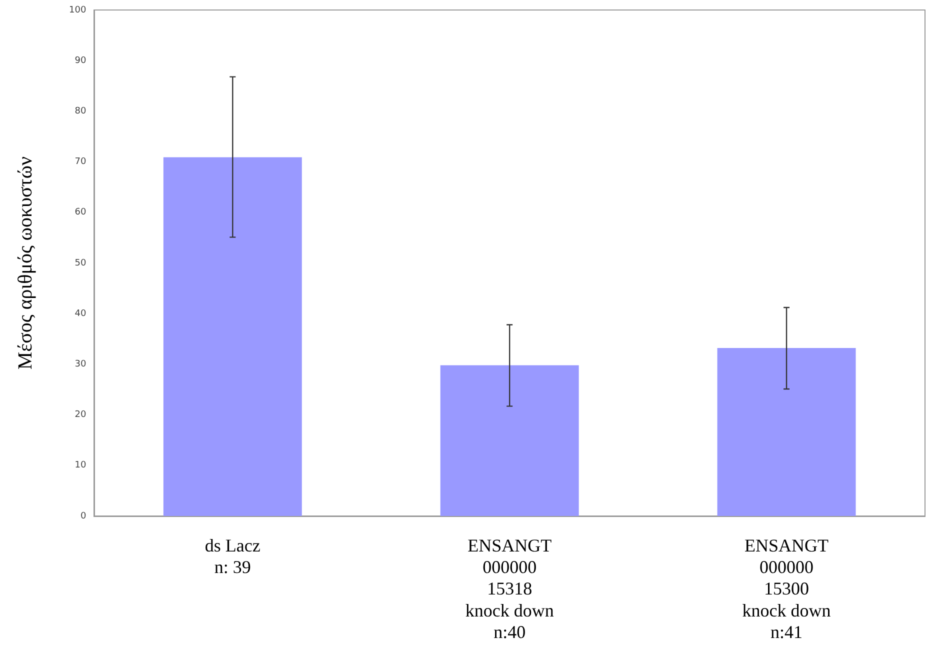 The image size is (928, 664). I want to click on y-tick-label: 90, so click(80, 61).